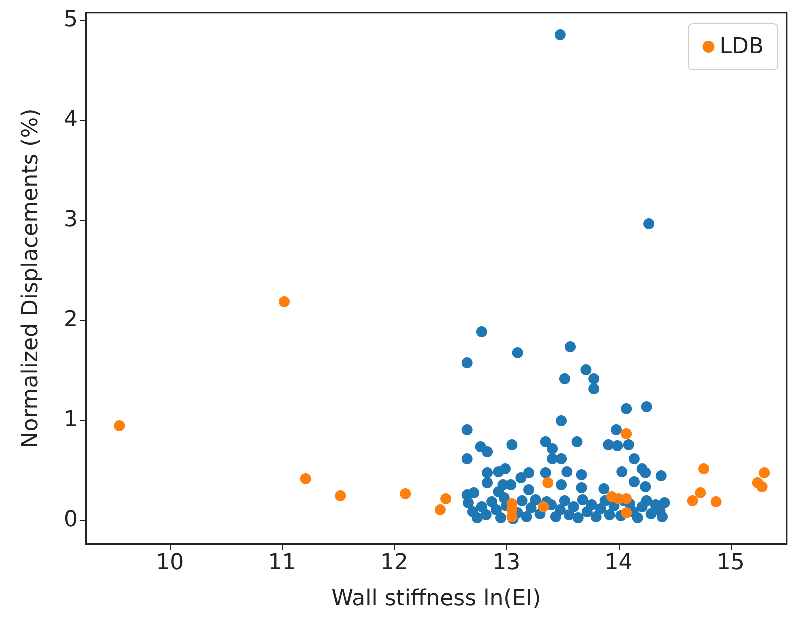 The width and height of the screenshot is (802, 621). What do you see at coordinates (71, 220) in the screenshot?
I see `y-tick-label: 3` at bounding box center [71, 220].